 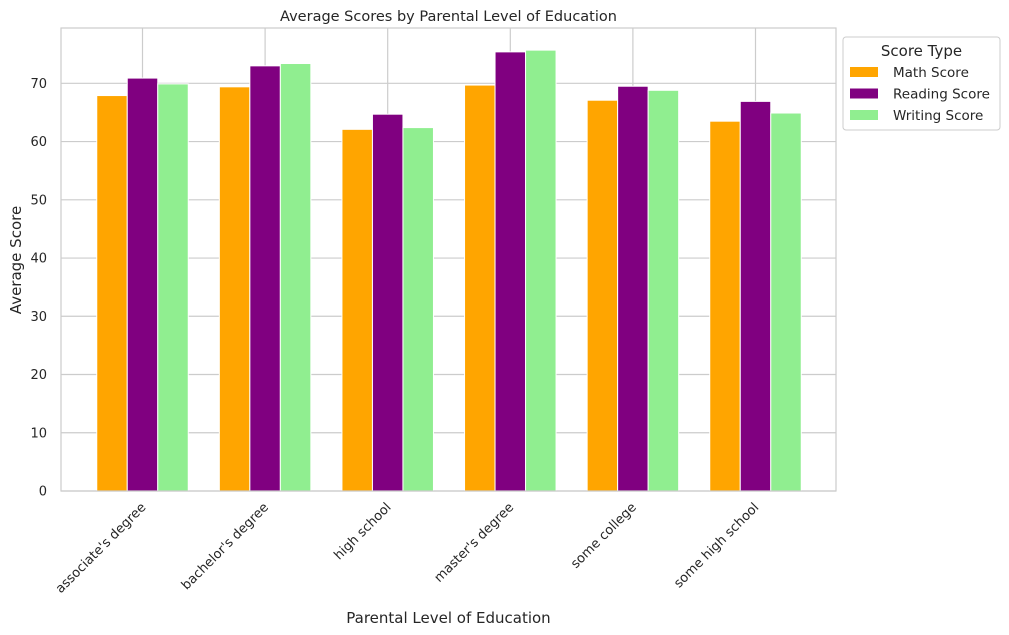 What do you see at coordinates (474, 542) in the screenshot?
I see `x-tick-label: master's degree` at bounding box center [474, 542].